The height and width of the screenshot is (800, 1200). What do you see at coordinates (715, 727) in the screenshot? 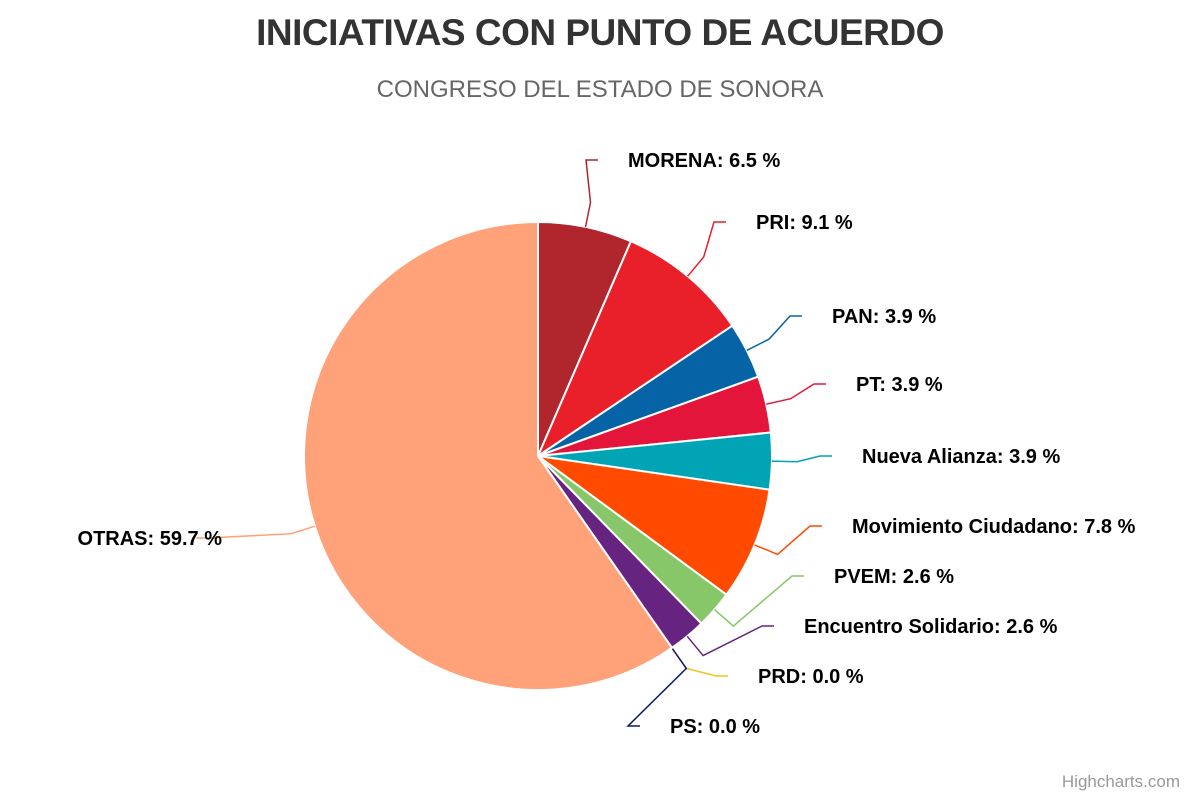
I see `data-label-ps: PS: 0.0 %` at bounding box center [715, 727].